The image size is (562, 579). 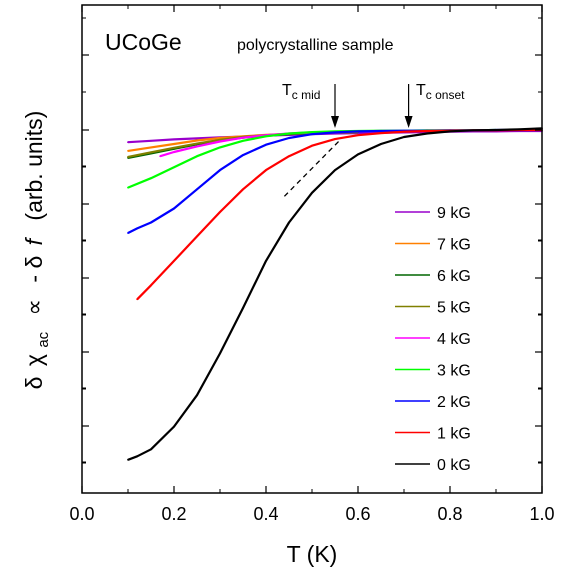 What do you see at coordinates (34, 360) in the screenshot?
I see `y-label-chi: χ` at bounding box center [34, 360].